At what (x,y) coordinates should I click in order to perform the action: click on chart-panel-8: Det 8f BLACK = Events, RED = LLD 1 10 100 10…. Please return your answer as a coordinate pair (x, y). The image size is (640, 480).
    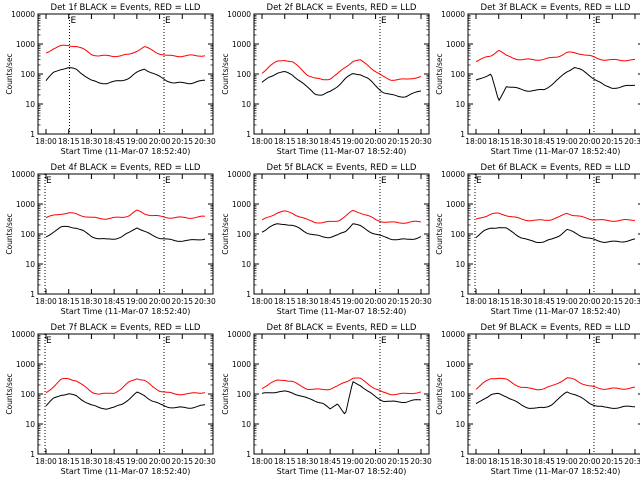
    Looking at the image, I should click on (326, 399).